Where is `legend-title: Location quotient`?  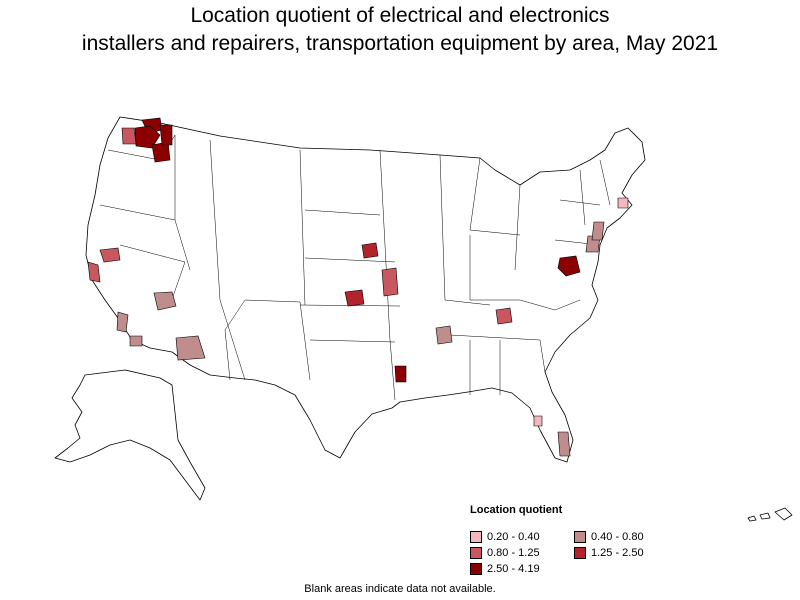 legend-title: Location quotient is located at coordinates (516, 510).